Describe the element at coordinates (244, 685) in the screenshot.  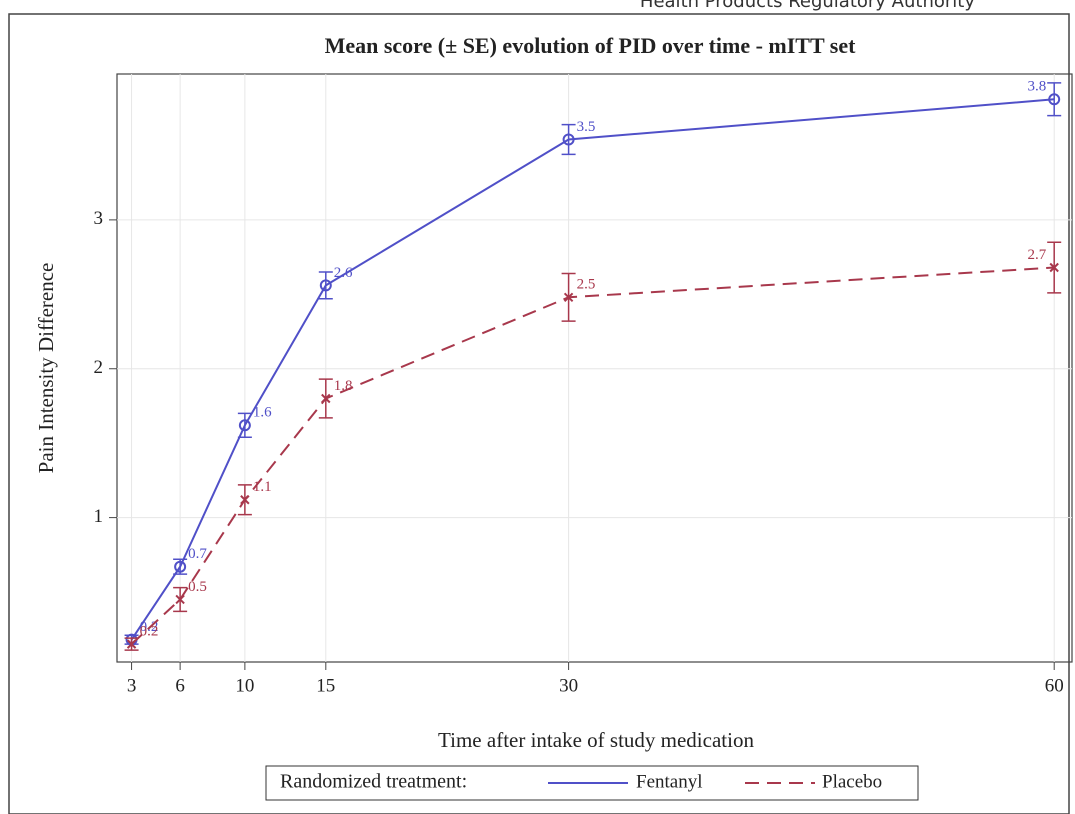
I see `x-tick-label: 10` at that location.